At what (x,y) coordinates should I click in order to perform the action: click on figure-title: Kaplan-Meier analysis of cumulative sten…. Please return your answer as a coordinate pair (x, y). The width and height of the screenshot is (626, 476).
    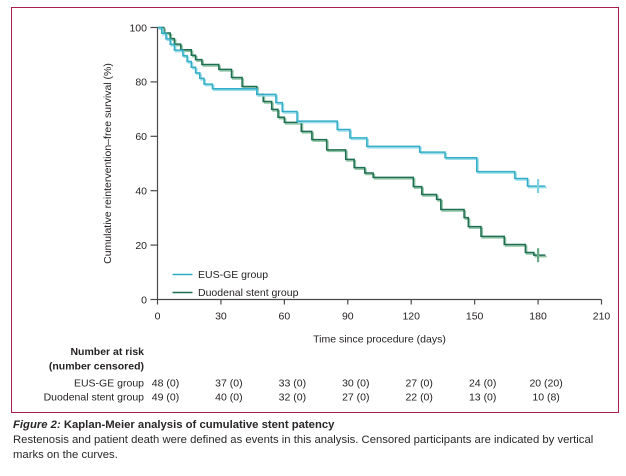
    Looking at the image, I should click on (199, 425).